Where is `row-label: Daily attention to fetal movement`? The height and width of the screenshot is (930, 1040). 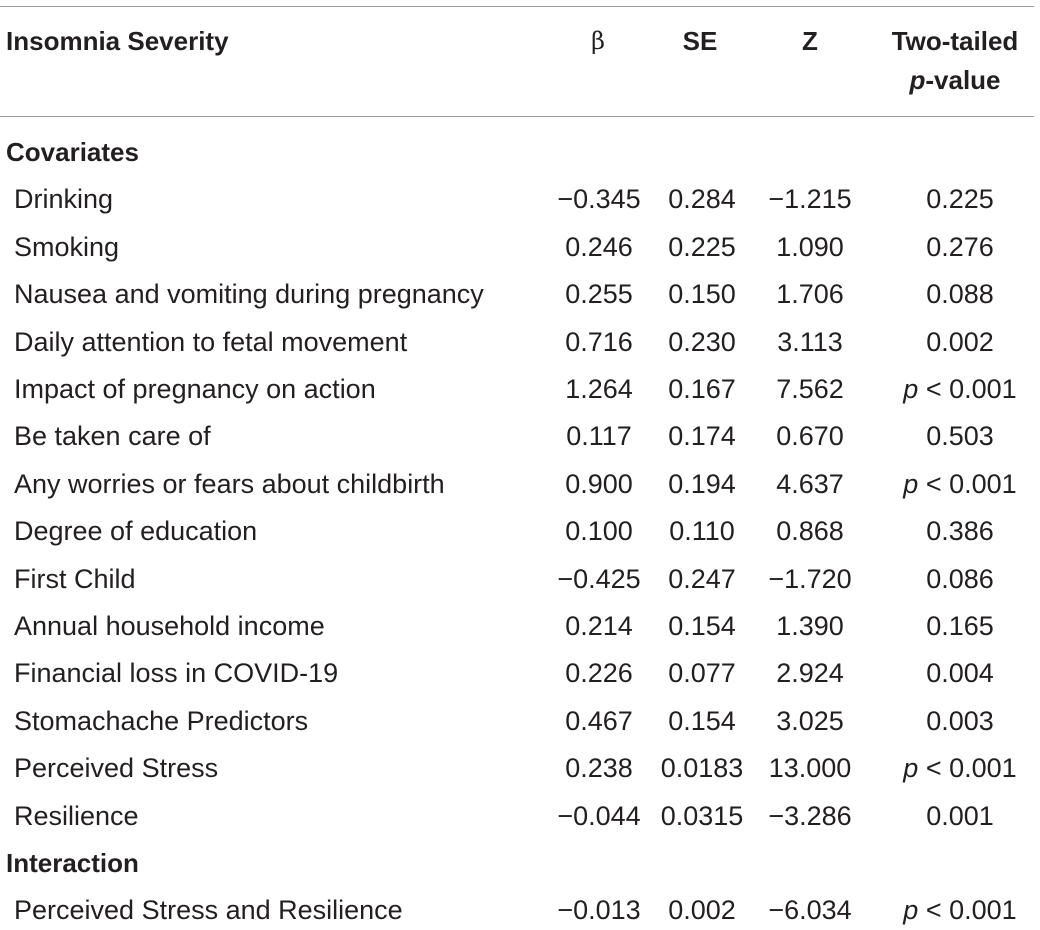 row-label: Daily attention to fetal movement is located at coordinates (211, 341).